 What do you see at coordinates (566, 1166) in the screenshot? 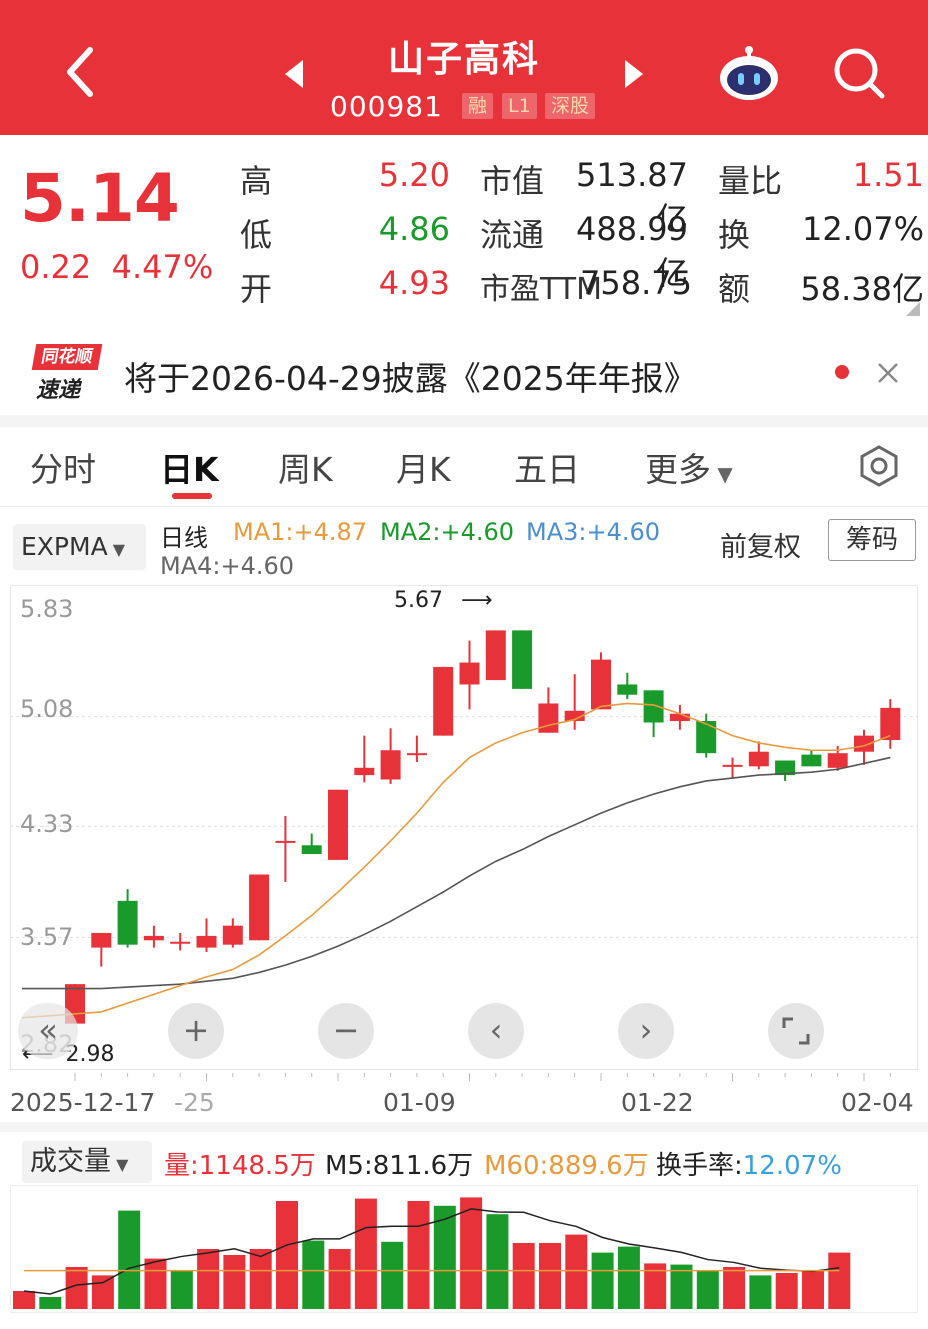
I see `m60-value: M60:889.6万` at bounding box center [566, 1166].